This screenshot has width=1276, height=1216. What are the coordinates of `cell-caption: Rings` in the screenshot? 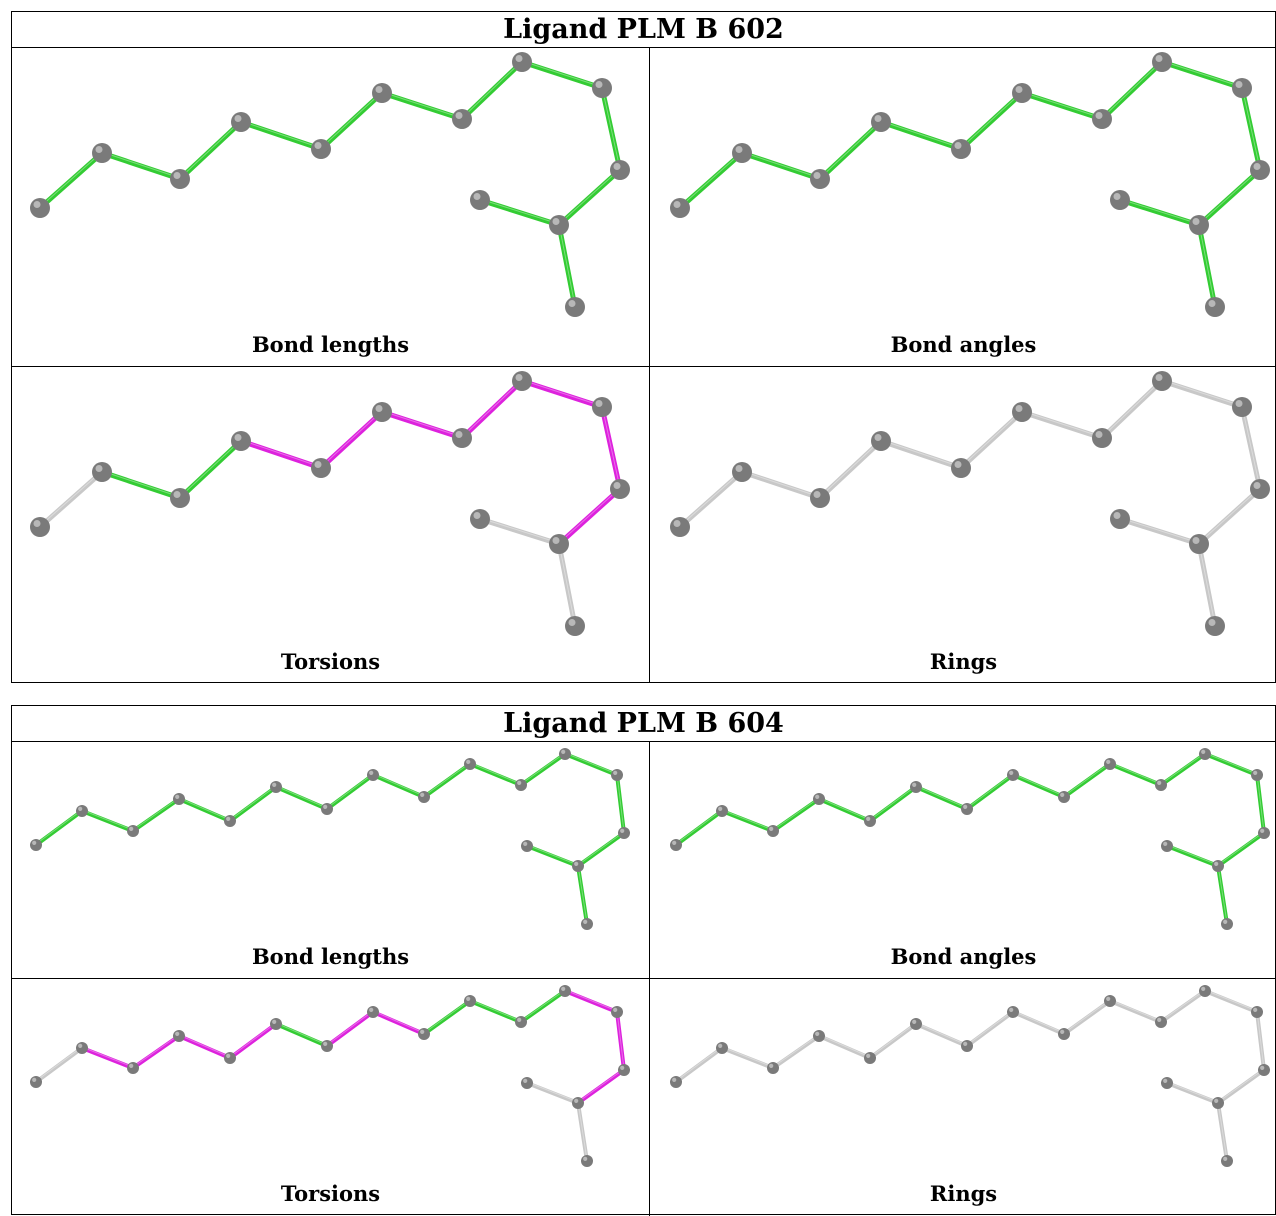 It's located at (963, 1193).